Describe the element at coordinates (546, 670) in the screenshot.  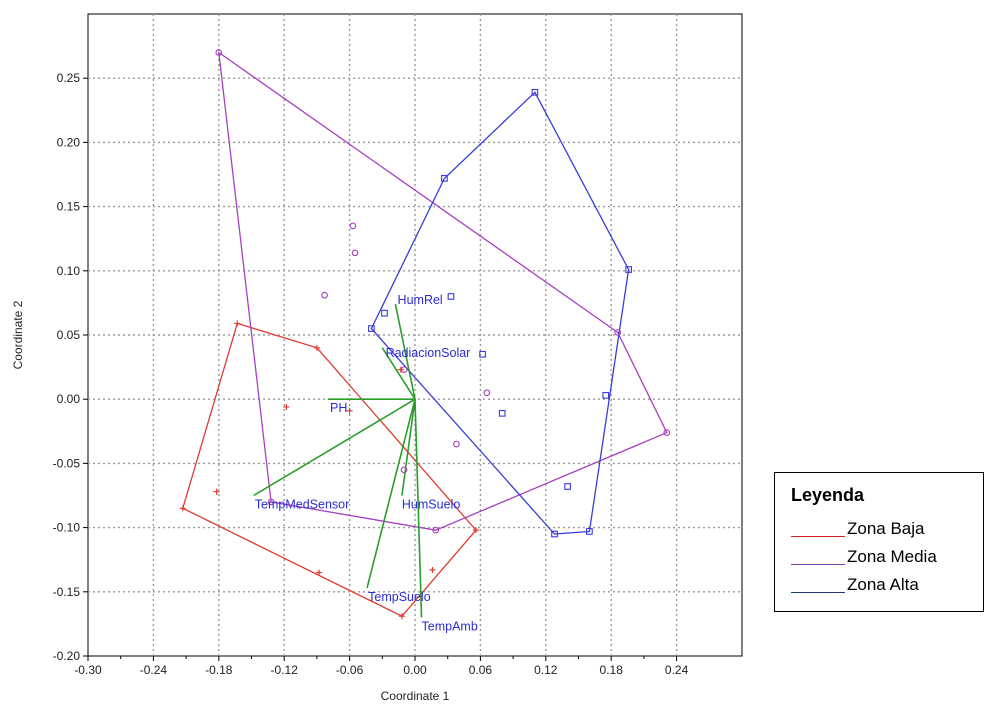
I see `x-tick-label: 0.12` at that location.